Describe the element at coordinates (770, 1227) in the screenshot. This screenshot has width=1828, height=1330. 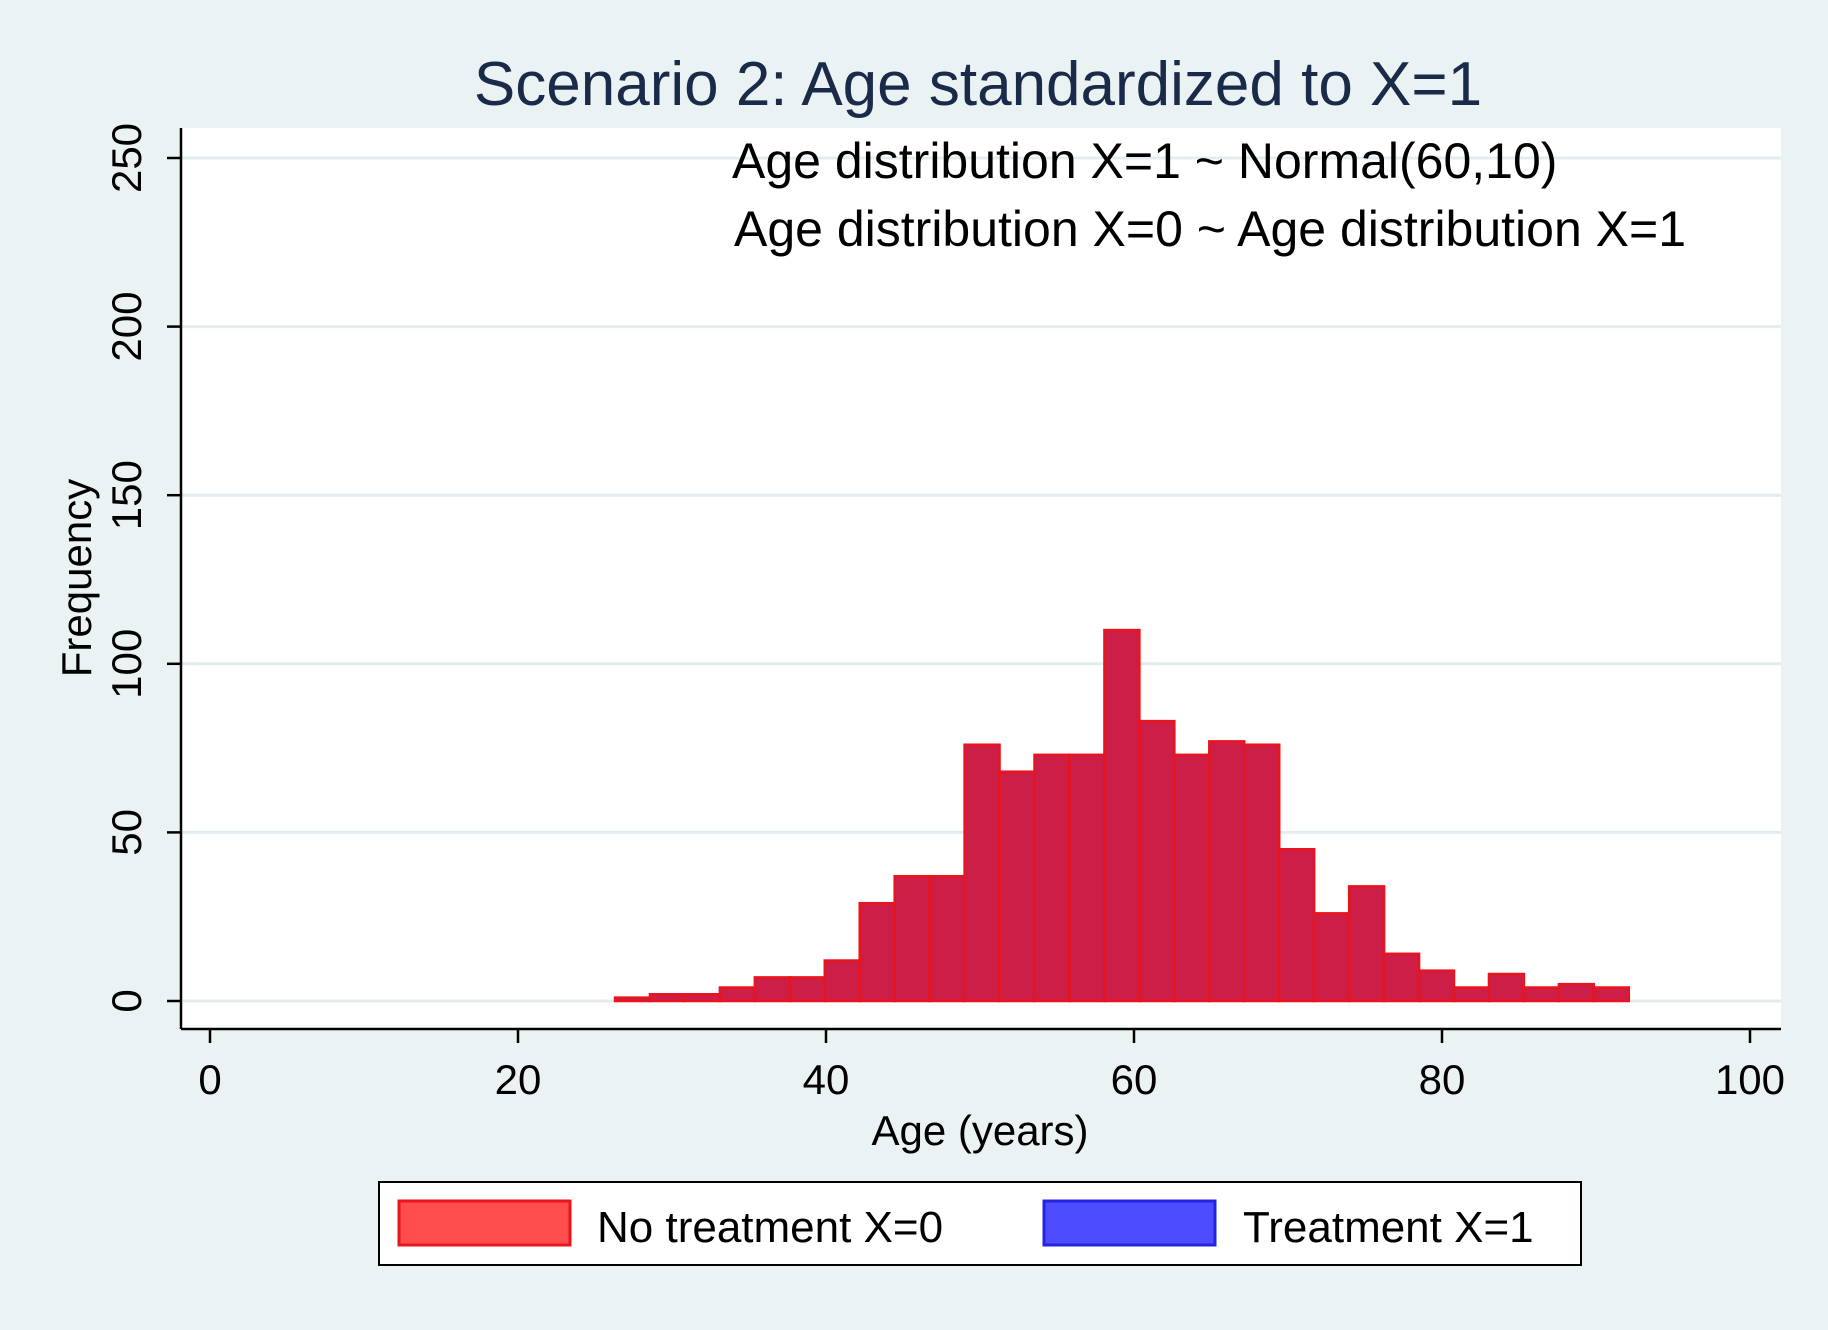
I see `legend-label-no-treatment: No treatment X=0` at that location.